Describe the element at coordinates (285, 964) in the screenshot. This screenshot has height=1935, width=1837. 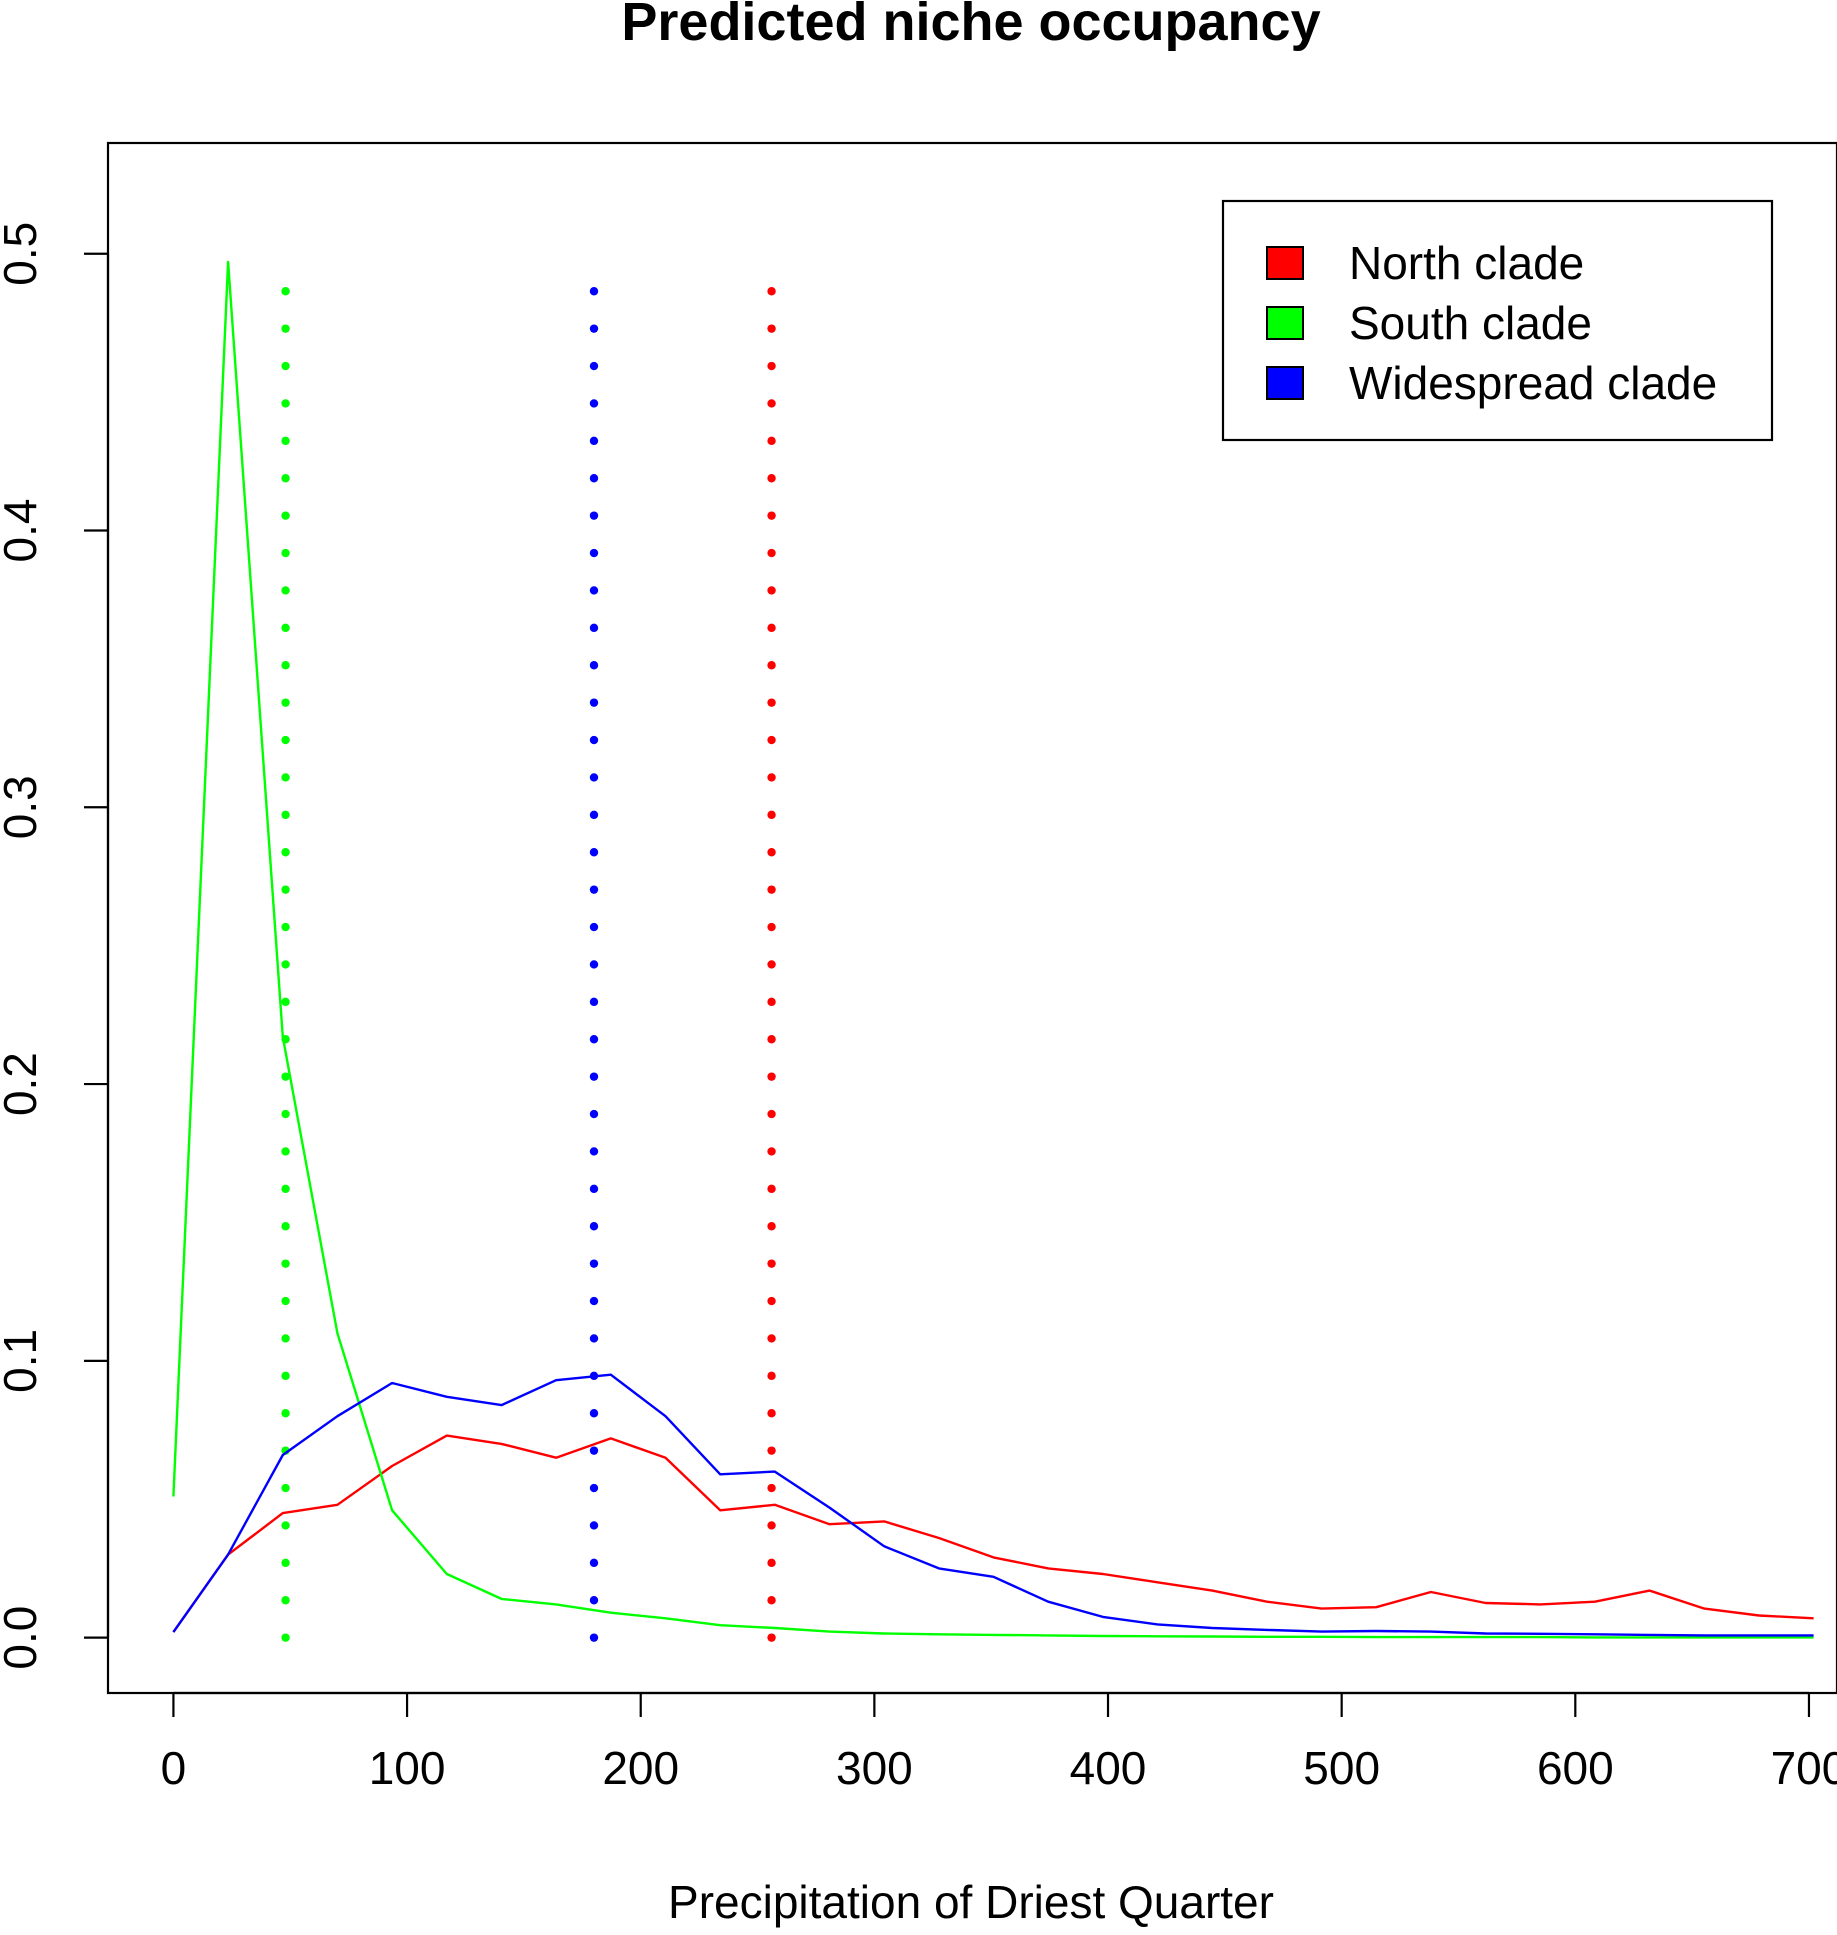
I see `reference-line-south-clade` at that location.